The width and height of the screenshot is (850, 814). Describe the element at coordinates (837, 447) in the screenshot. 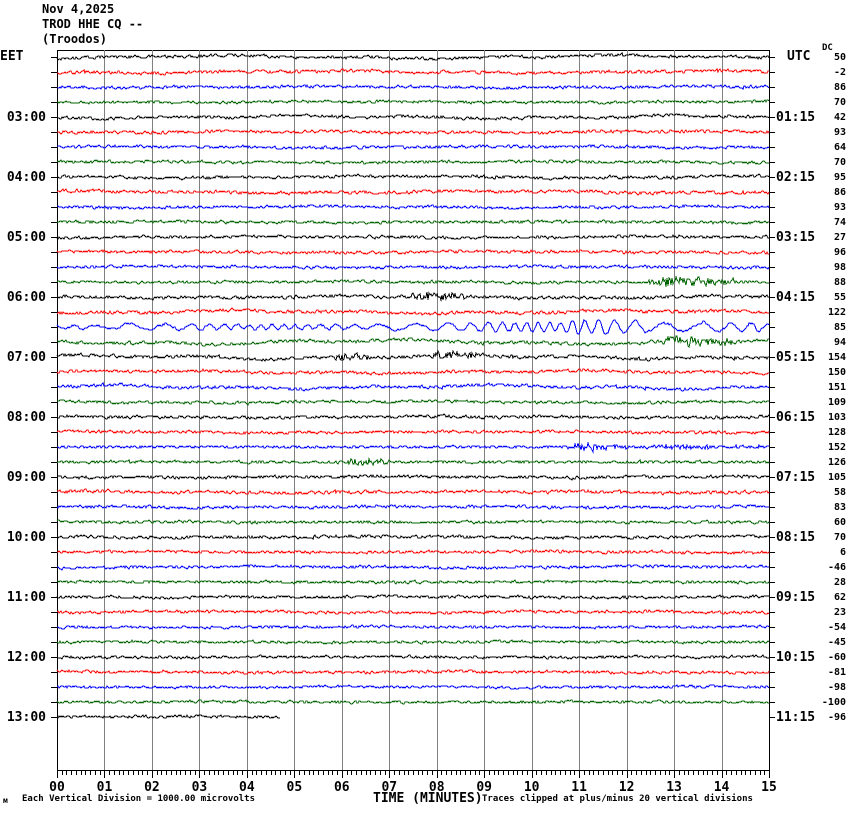

I see `dc-offset-value: 152` at that location.